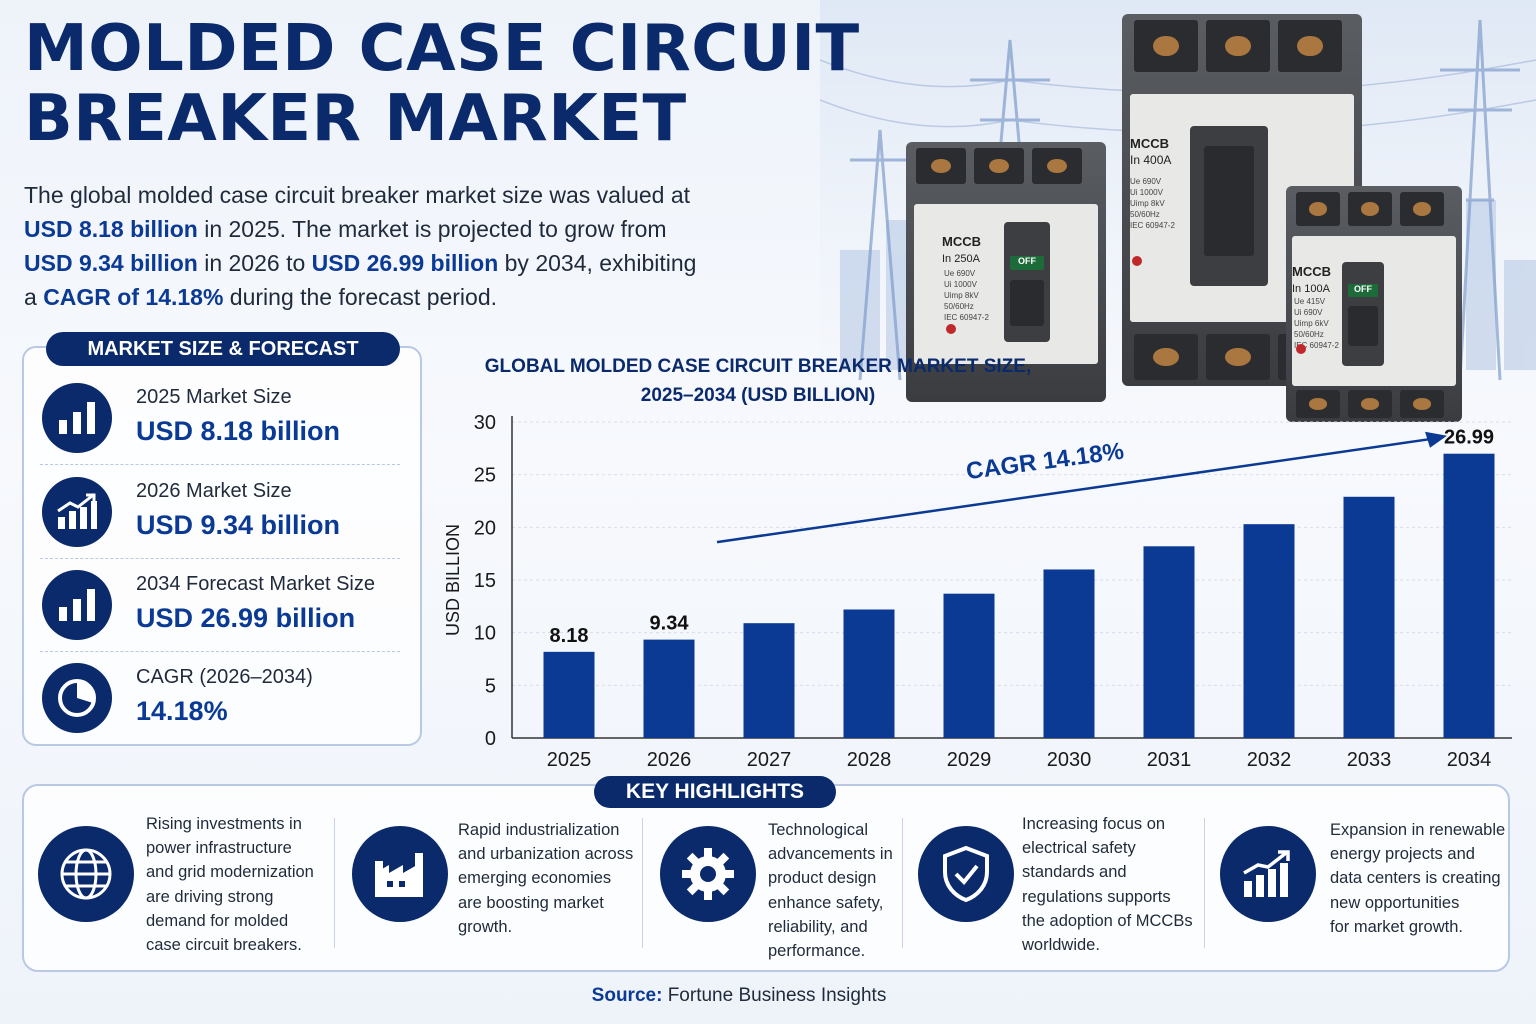 The height and width of the screenshot is (1024, 1536). I want to click on data-label: 26.99, so click(1469, 438).